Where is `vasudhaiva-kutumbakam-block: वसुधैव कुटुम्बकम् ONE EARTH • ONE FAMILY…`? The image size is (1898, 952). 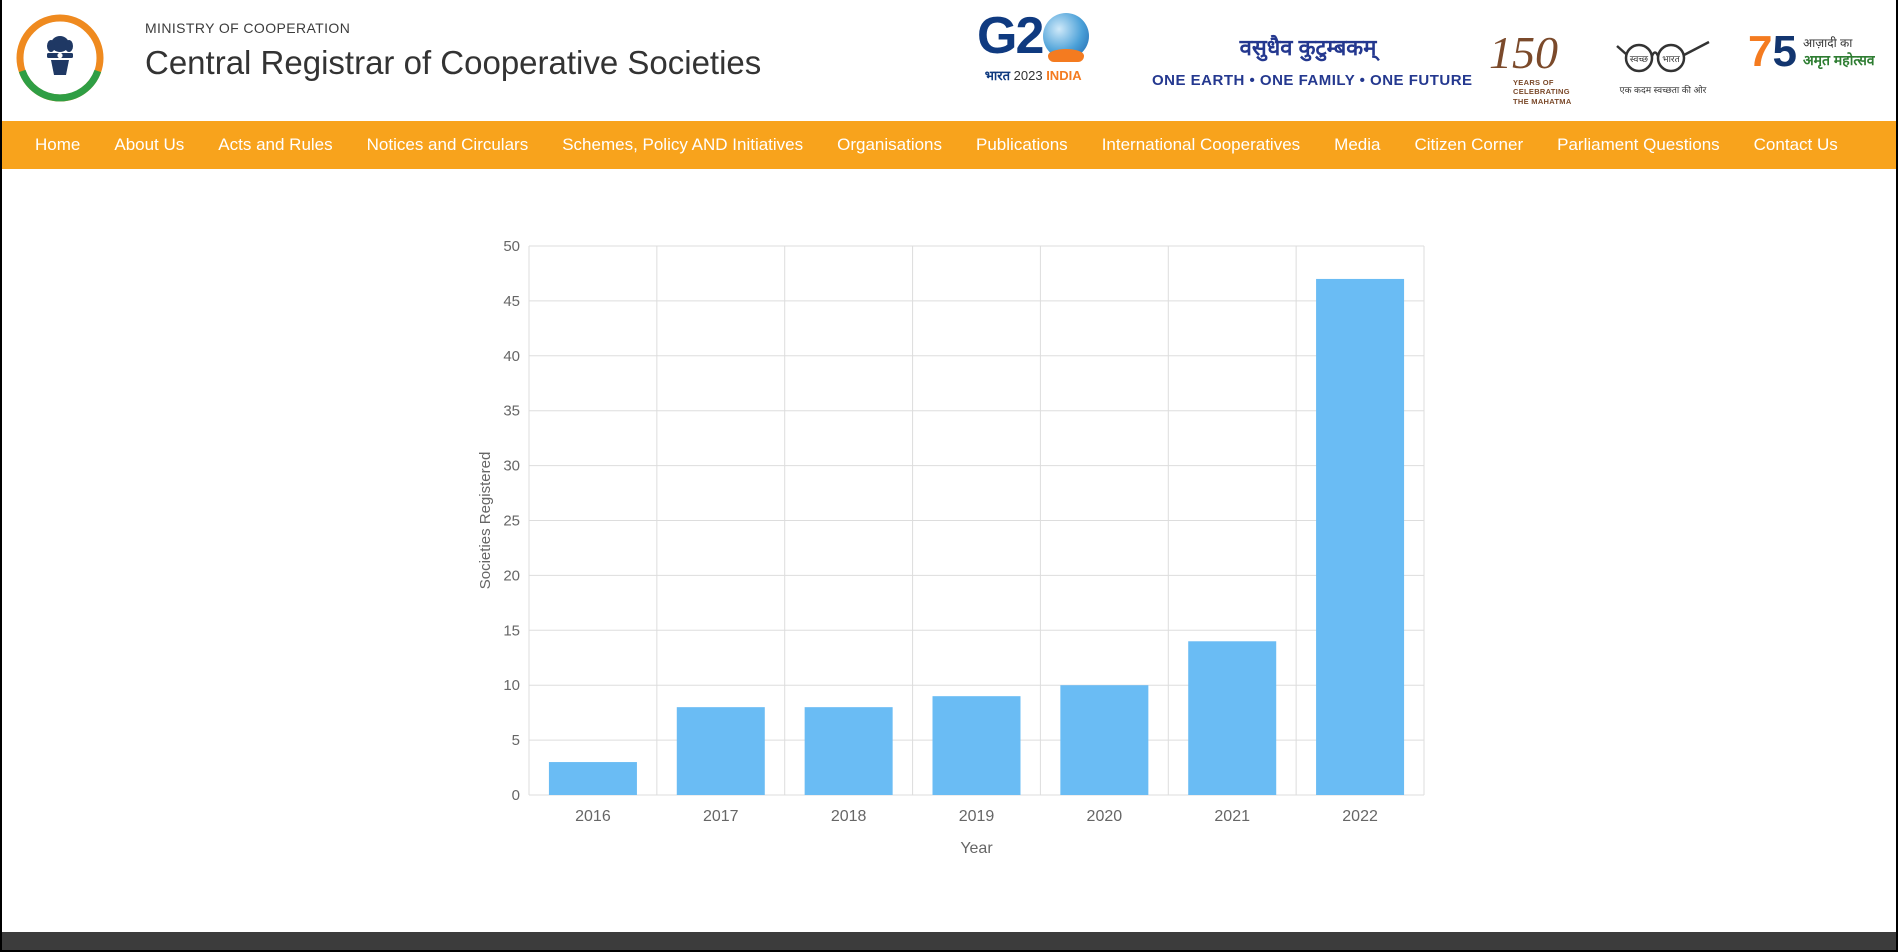 vasudhaiva-kutumbakam-block: वसुधैव कुटुम्बकम् ONE EARTH • ONE FAMILY… is located at coordinates (1312, 60).